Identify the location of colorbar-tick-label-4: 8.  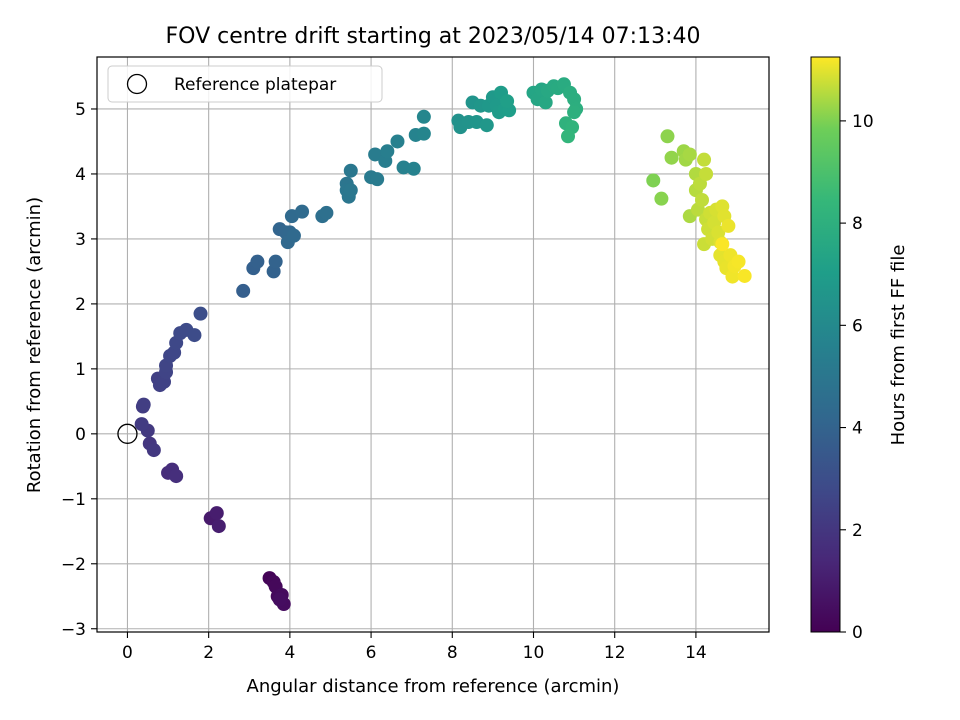
(857, 224).